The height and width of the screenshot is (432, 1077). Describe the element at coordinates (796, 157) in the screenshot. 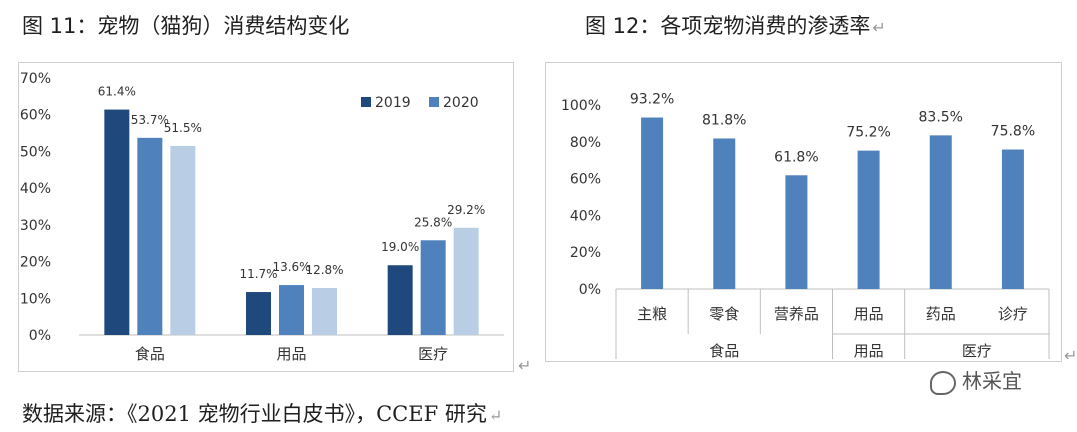

I see `data-label: 61.8%` at that location.